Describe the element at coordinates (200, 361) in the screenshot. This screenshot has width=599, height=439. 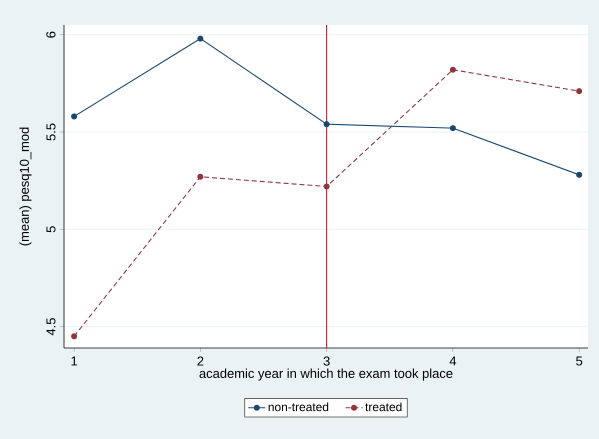
I see `x-tick-label: 2` at that location.